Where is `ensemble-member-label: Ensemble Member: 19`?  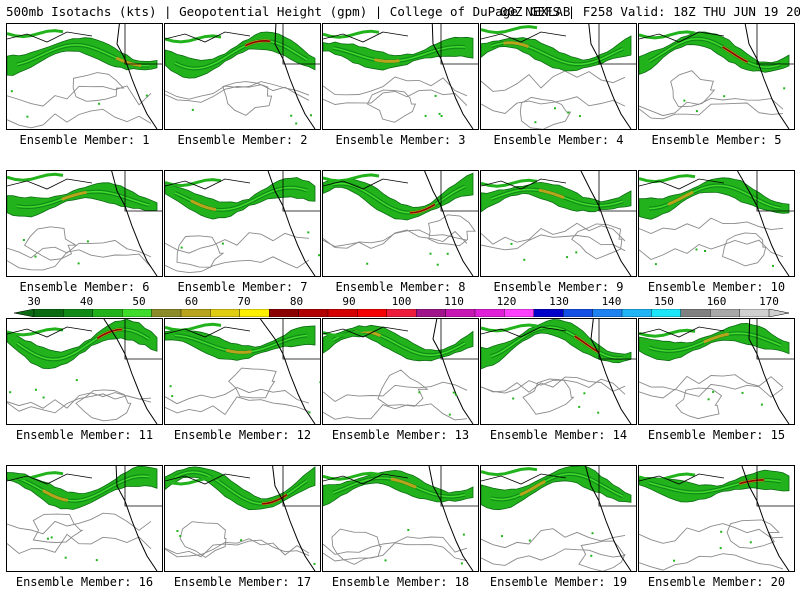 ensemble-member-label: Ensemble Member: 19 is located at coordinates (558, 582).